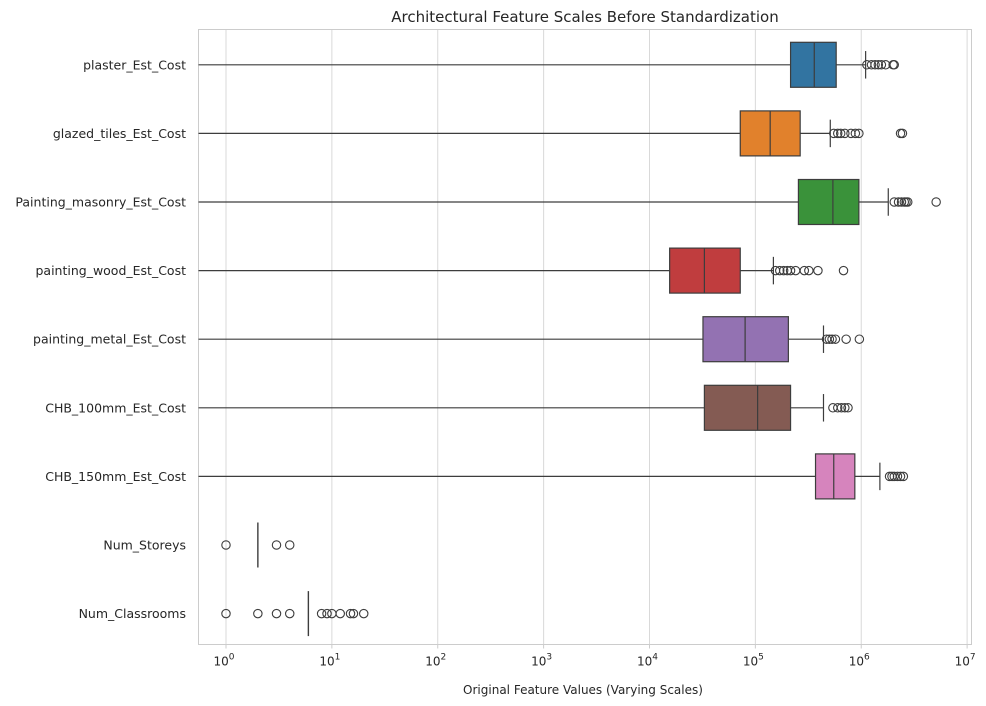 The image size is (986, 706). I want to click on box-CHB_150mm_Est_Cost, so click(553, 476).